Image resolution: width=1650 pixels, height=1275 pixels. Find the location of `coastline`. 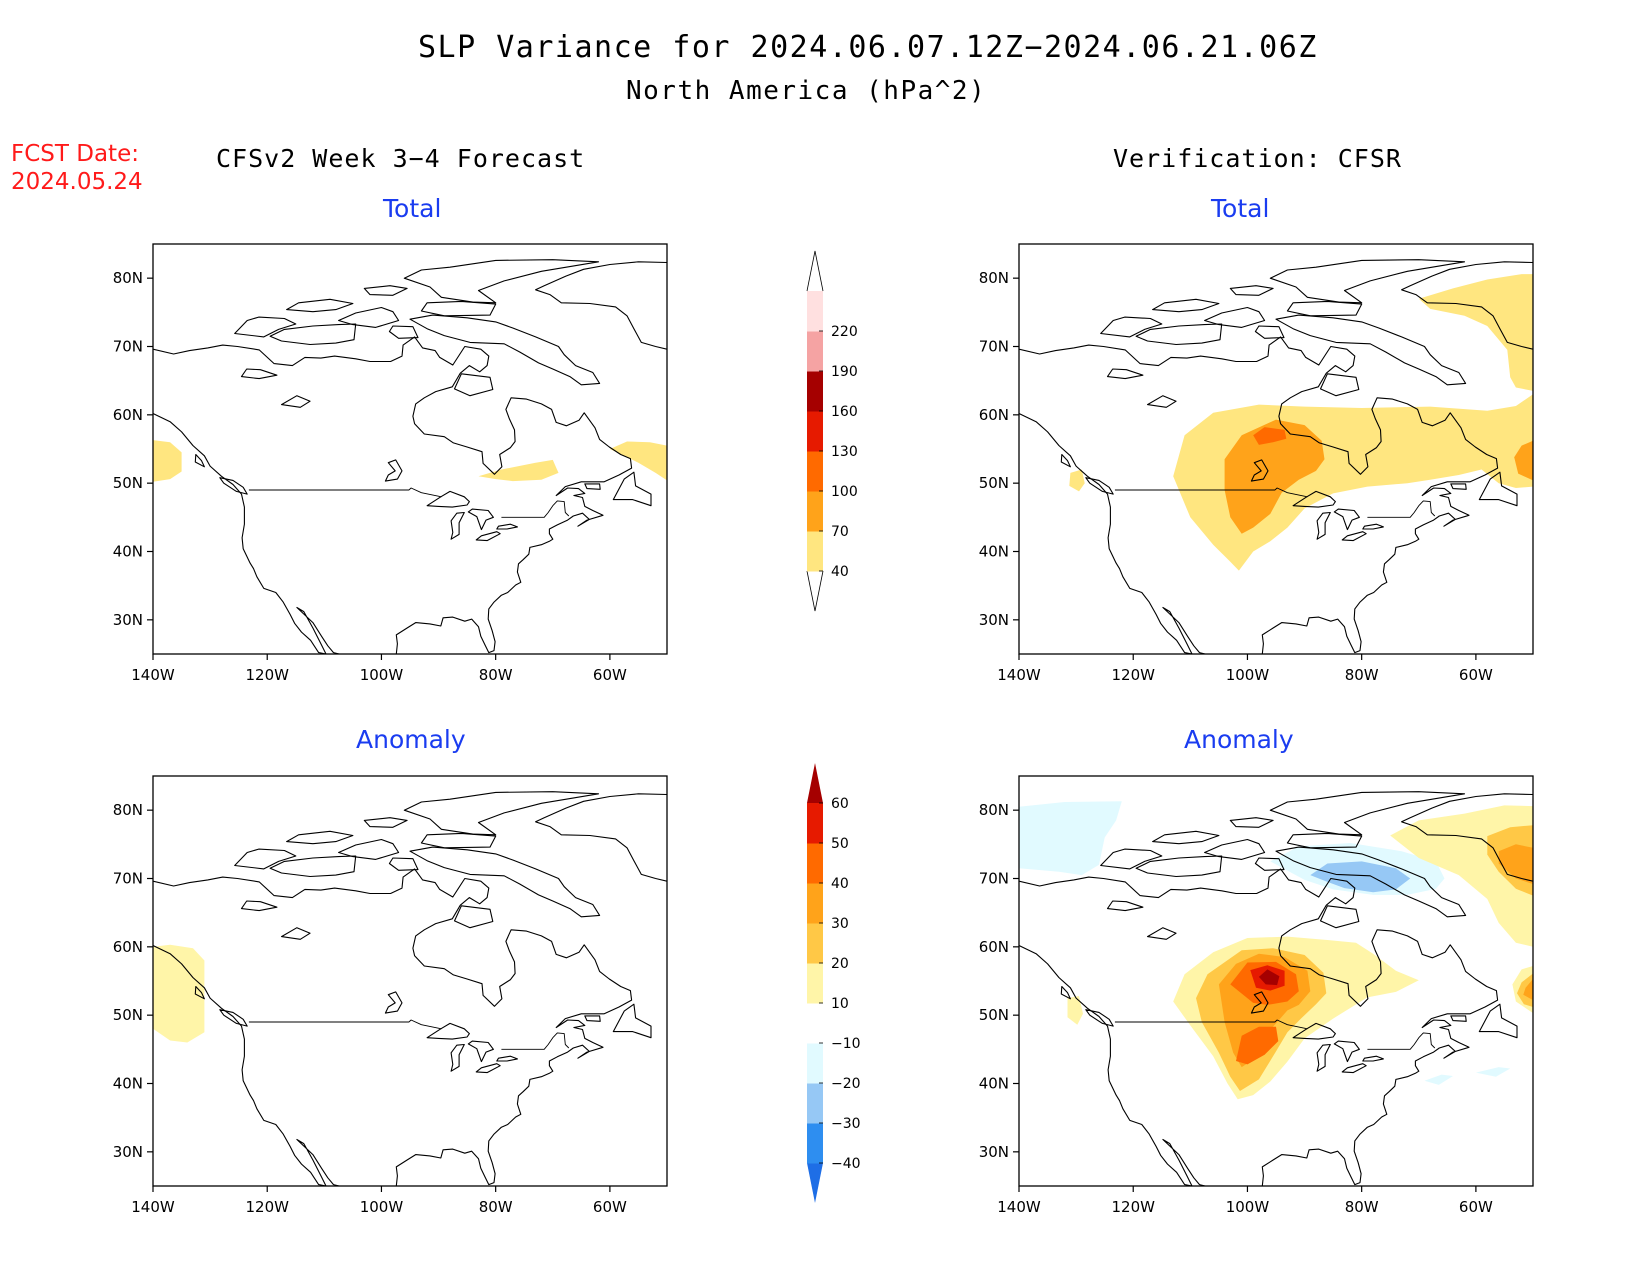

coastline is located at coordinates (1259, 1027).